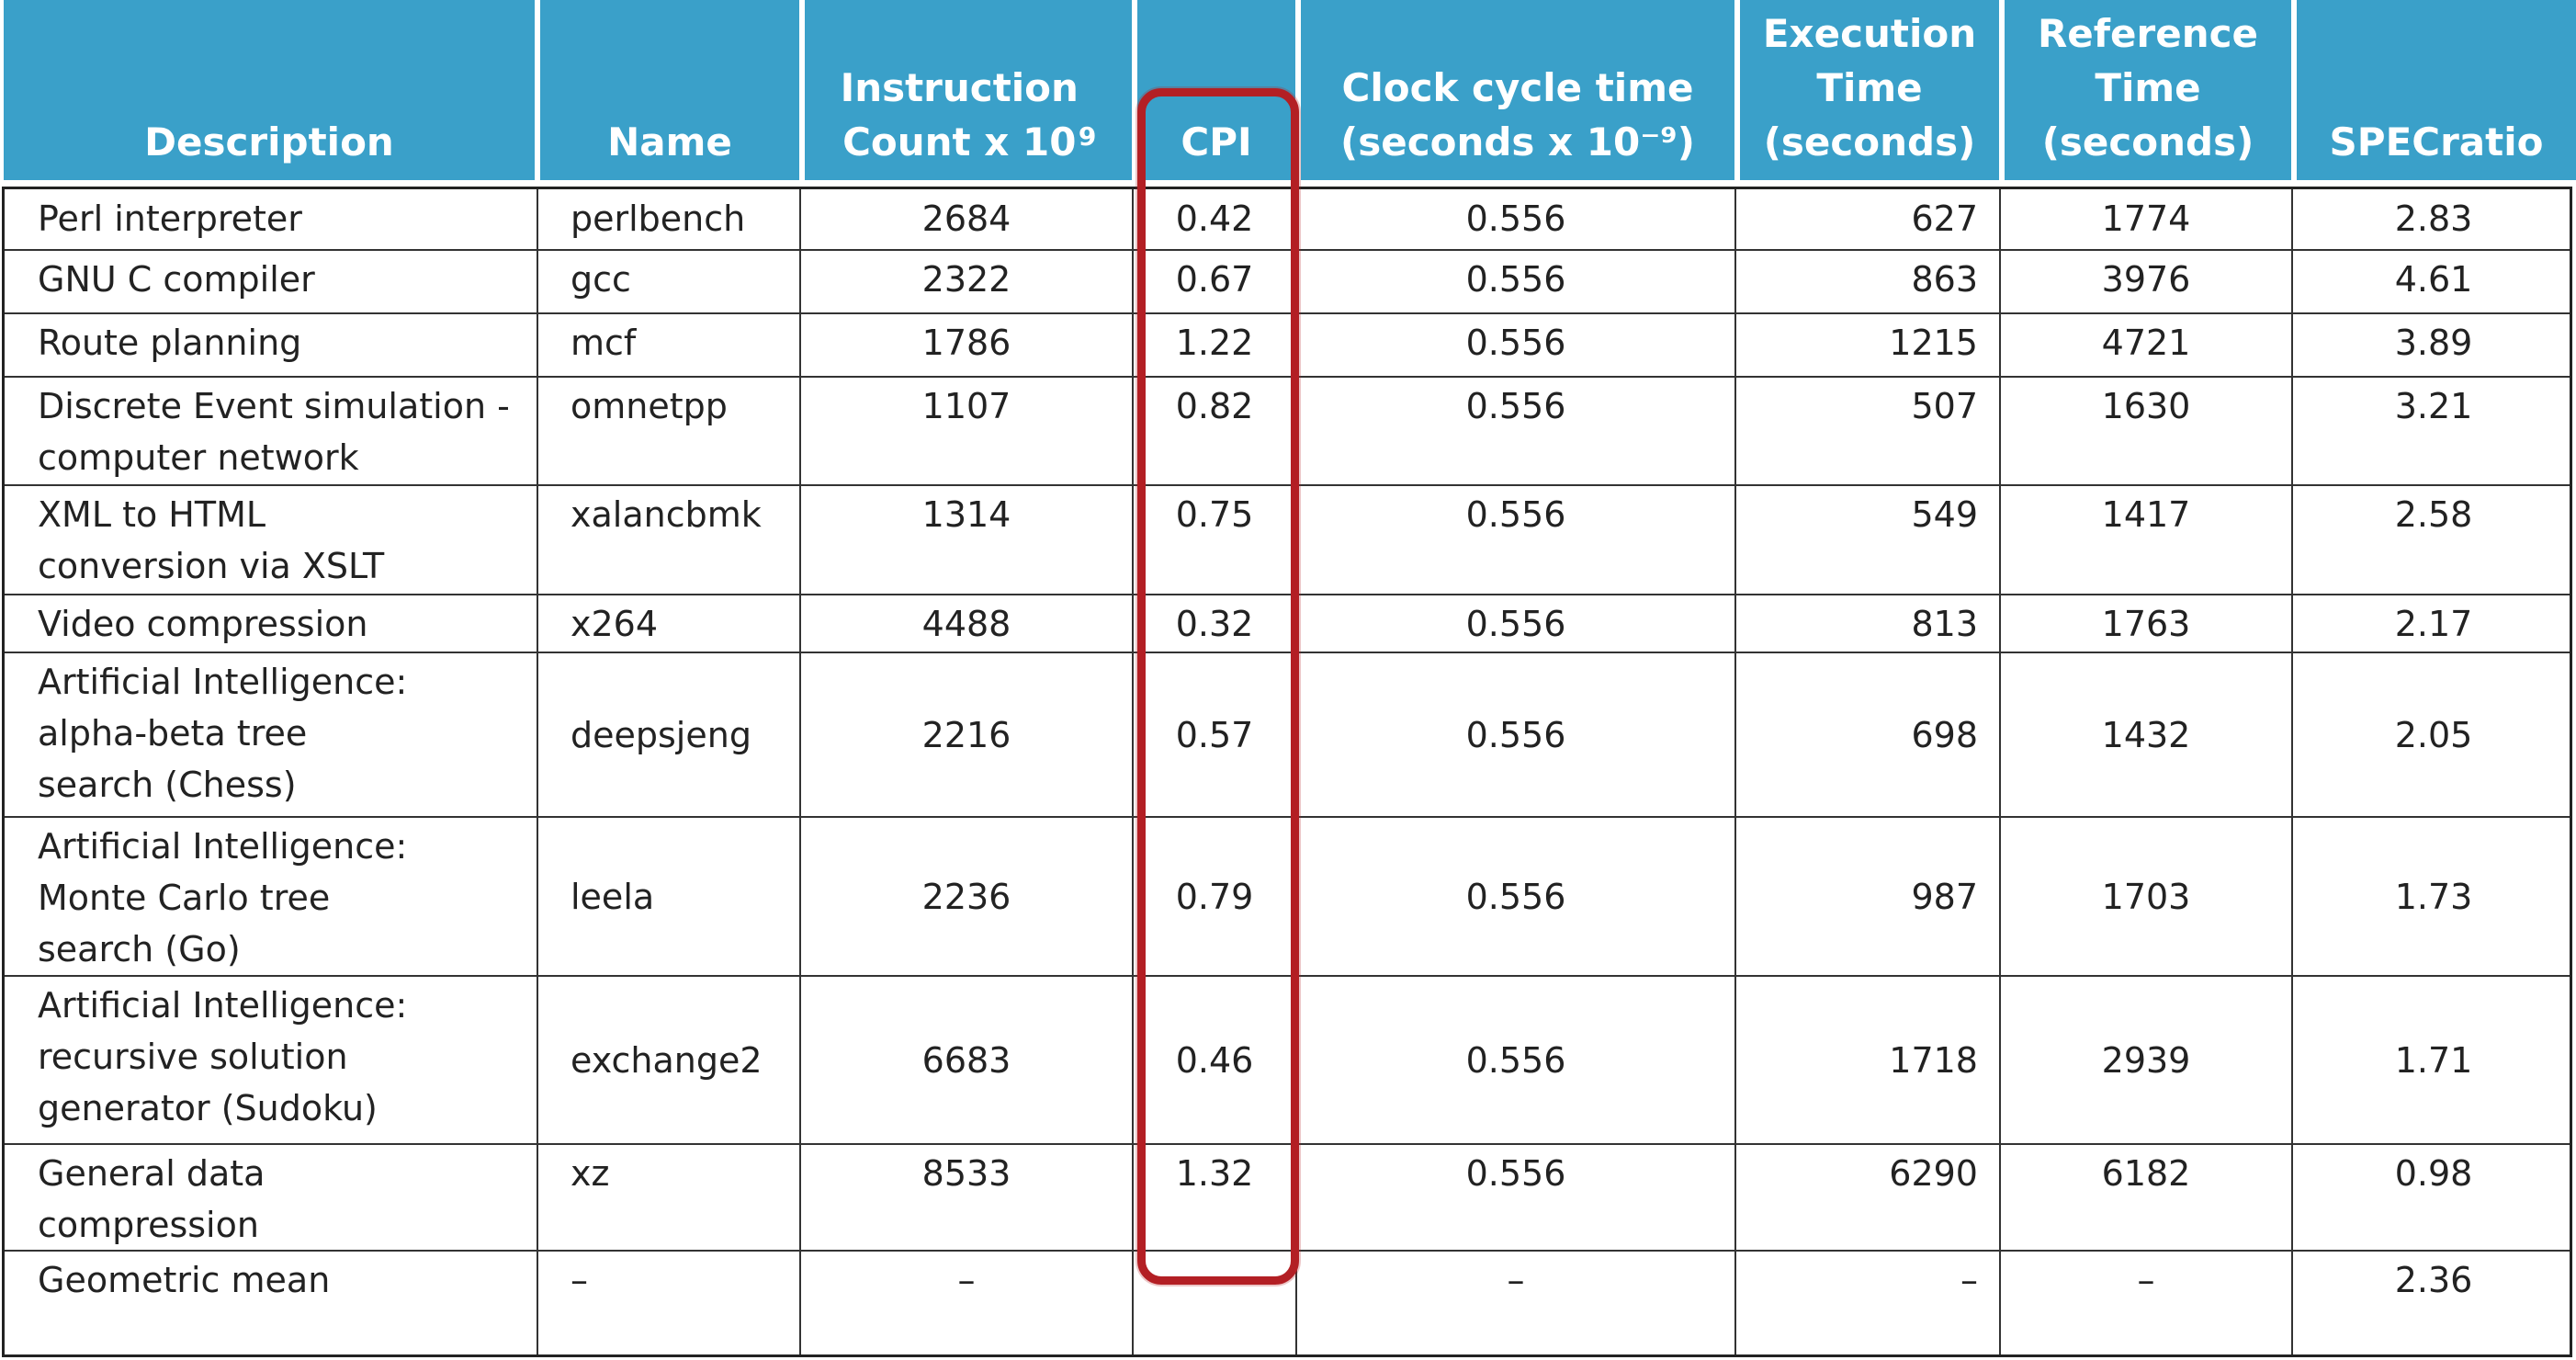 This screenshot has width=2576, height=1360. I want to click on cell-execution-time: 6290, so click(1933, 1173).